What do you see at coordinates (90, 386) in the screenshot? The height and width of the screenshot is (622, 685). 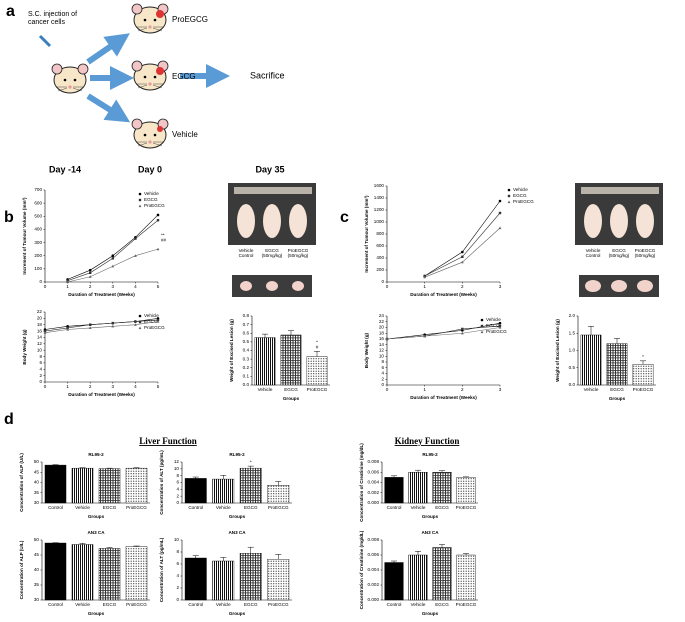 I see `x-tick-label: 2` at bounding box center [90, 386].